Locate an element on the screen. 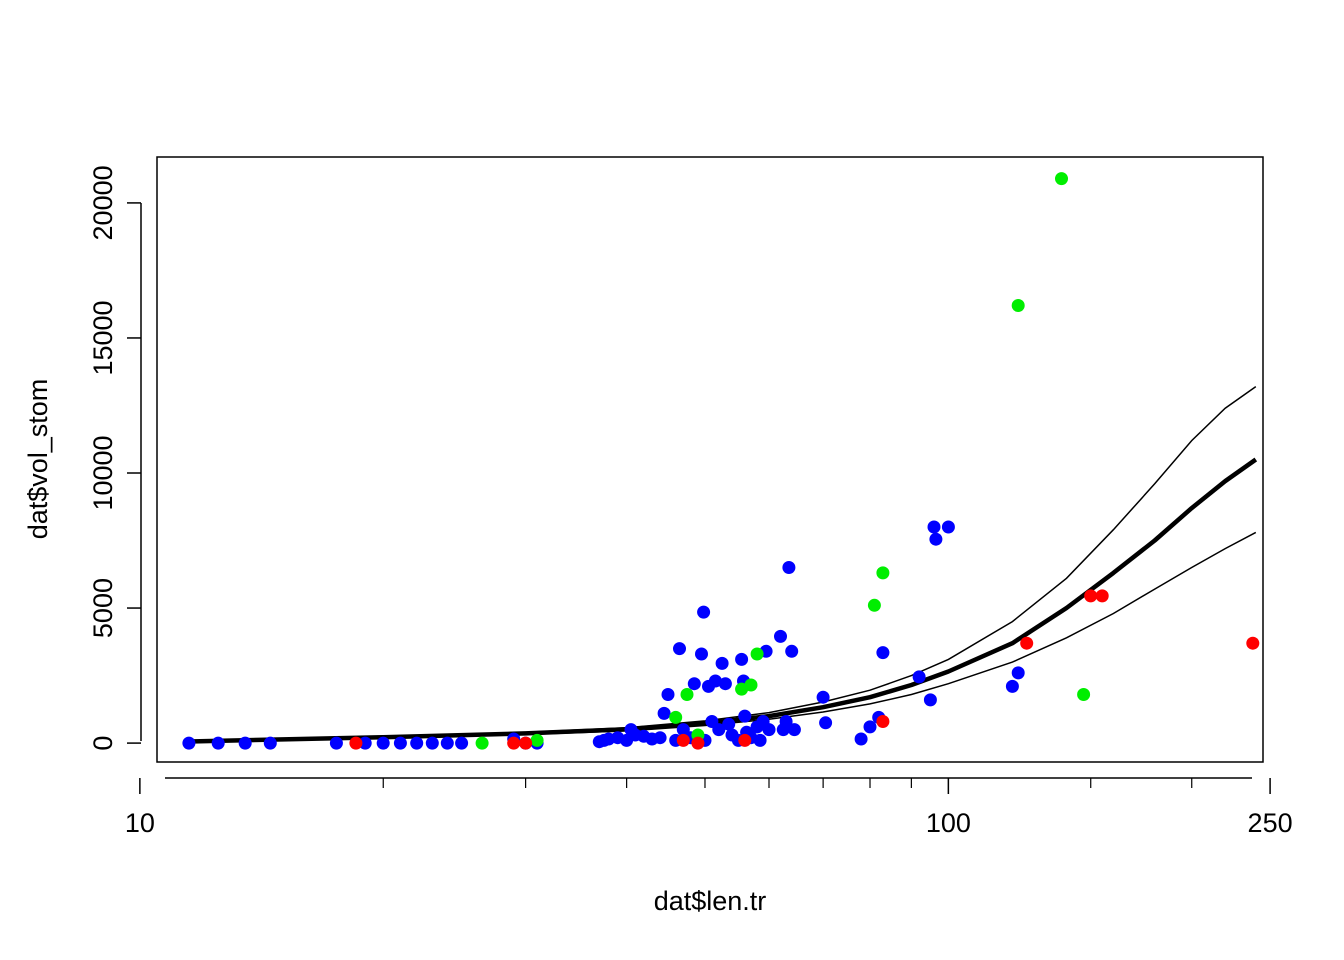  x-axis: 10 100 250 is located at coordinates (709, 807).